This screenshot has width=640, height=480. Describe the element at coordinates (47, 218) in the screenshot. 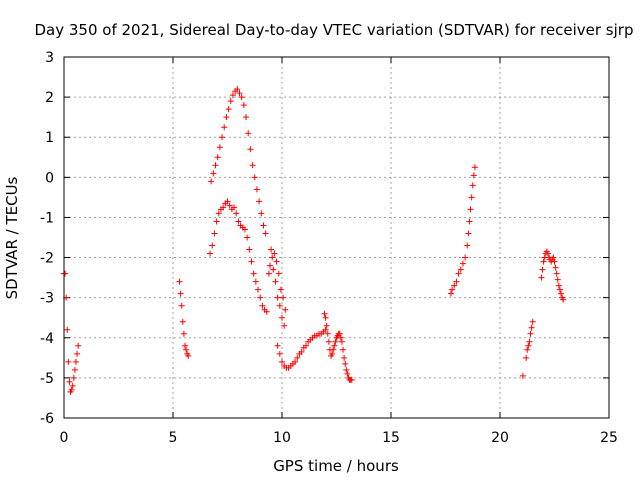

I see `y-tick-label: -1` at that location.